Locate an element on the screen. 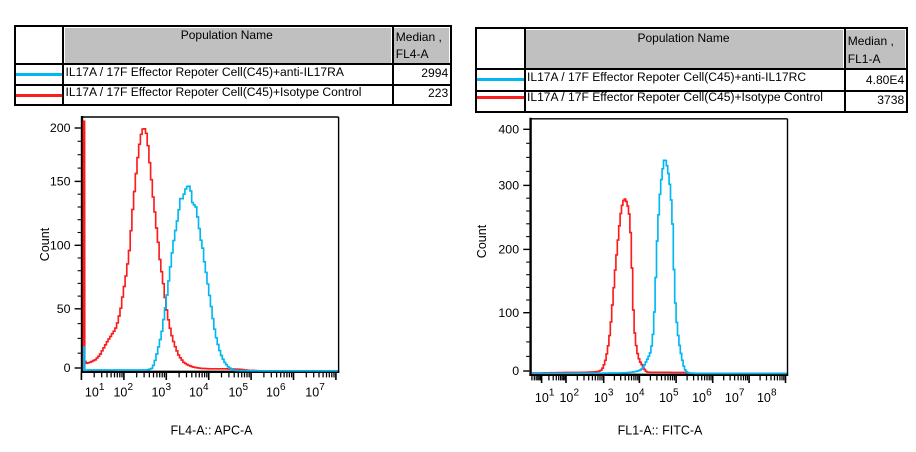 This screenshot has width=916, height=452. svg-text: 50 is located at coordinates (64, 309).